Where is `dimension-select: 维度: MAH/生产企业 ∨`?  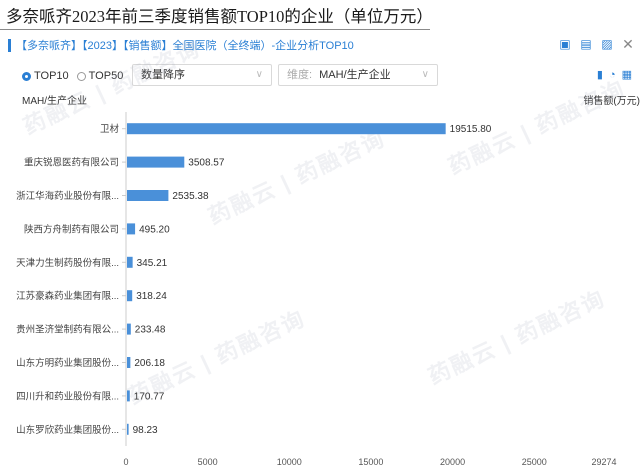
dimension-select: 维度: MAH/生产企业 ∨ is located at coordinates (358, 75).